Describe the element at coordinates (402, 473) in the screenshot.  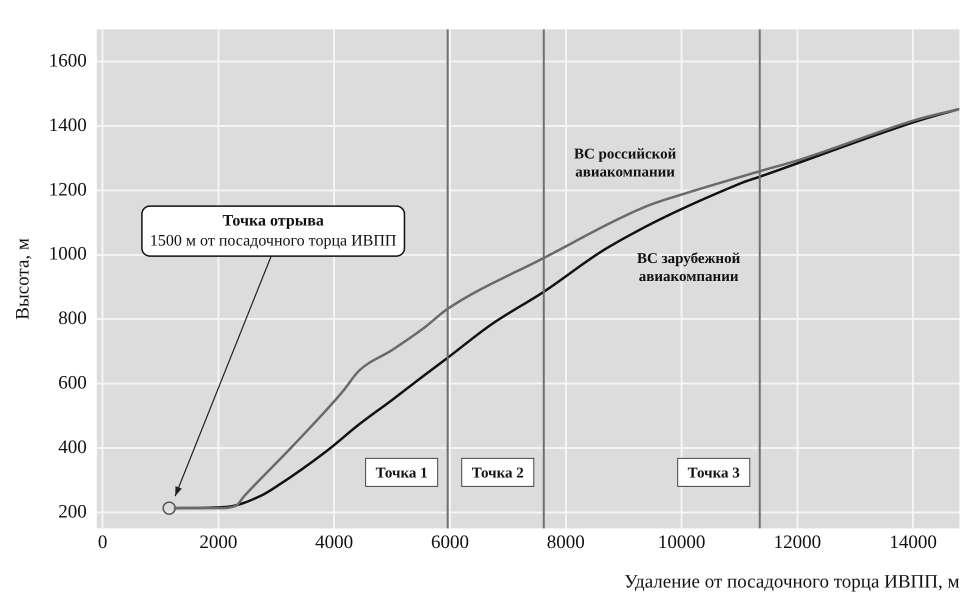
I see `ref-line-label: Точка 1` at that location.